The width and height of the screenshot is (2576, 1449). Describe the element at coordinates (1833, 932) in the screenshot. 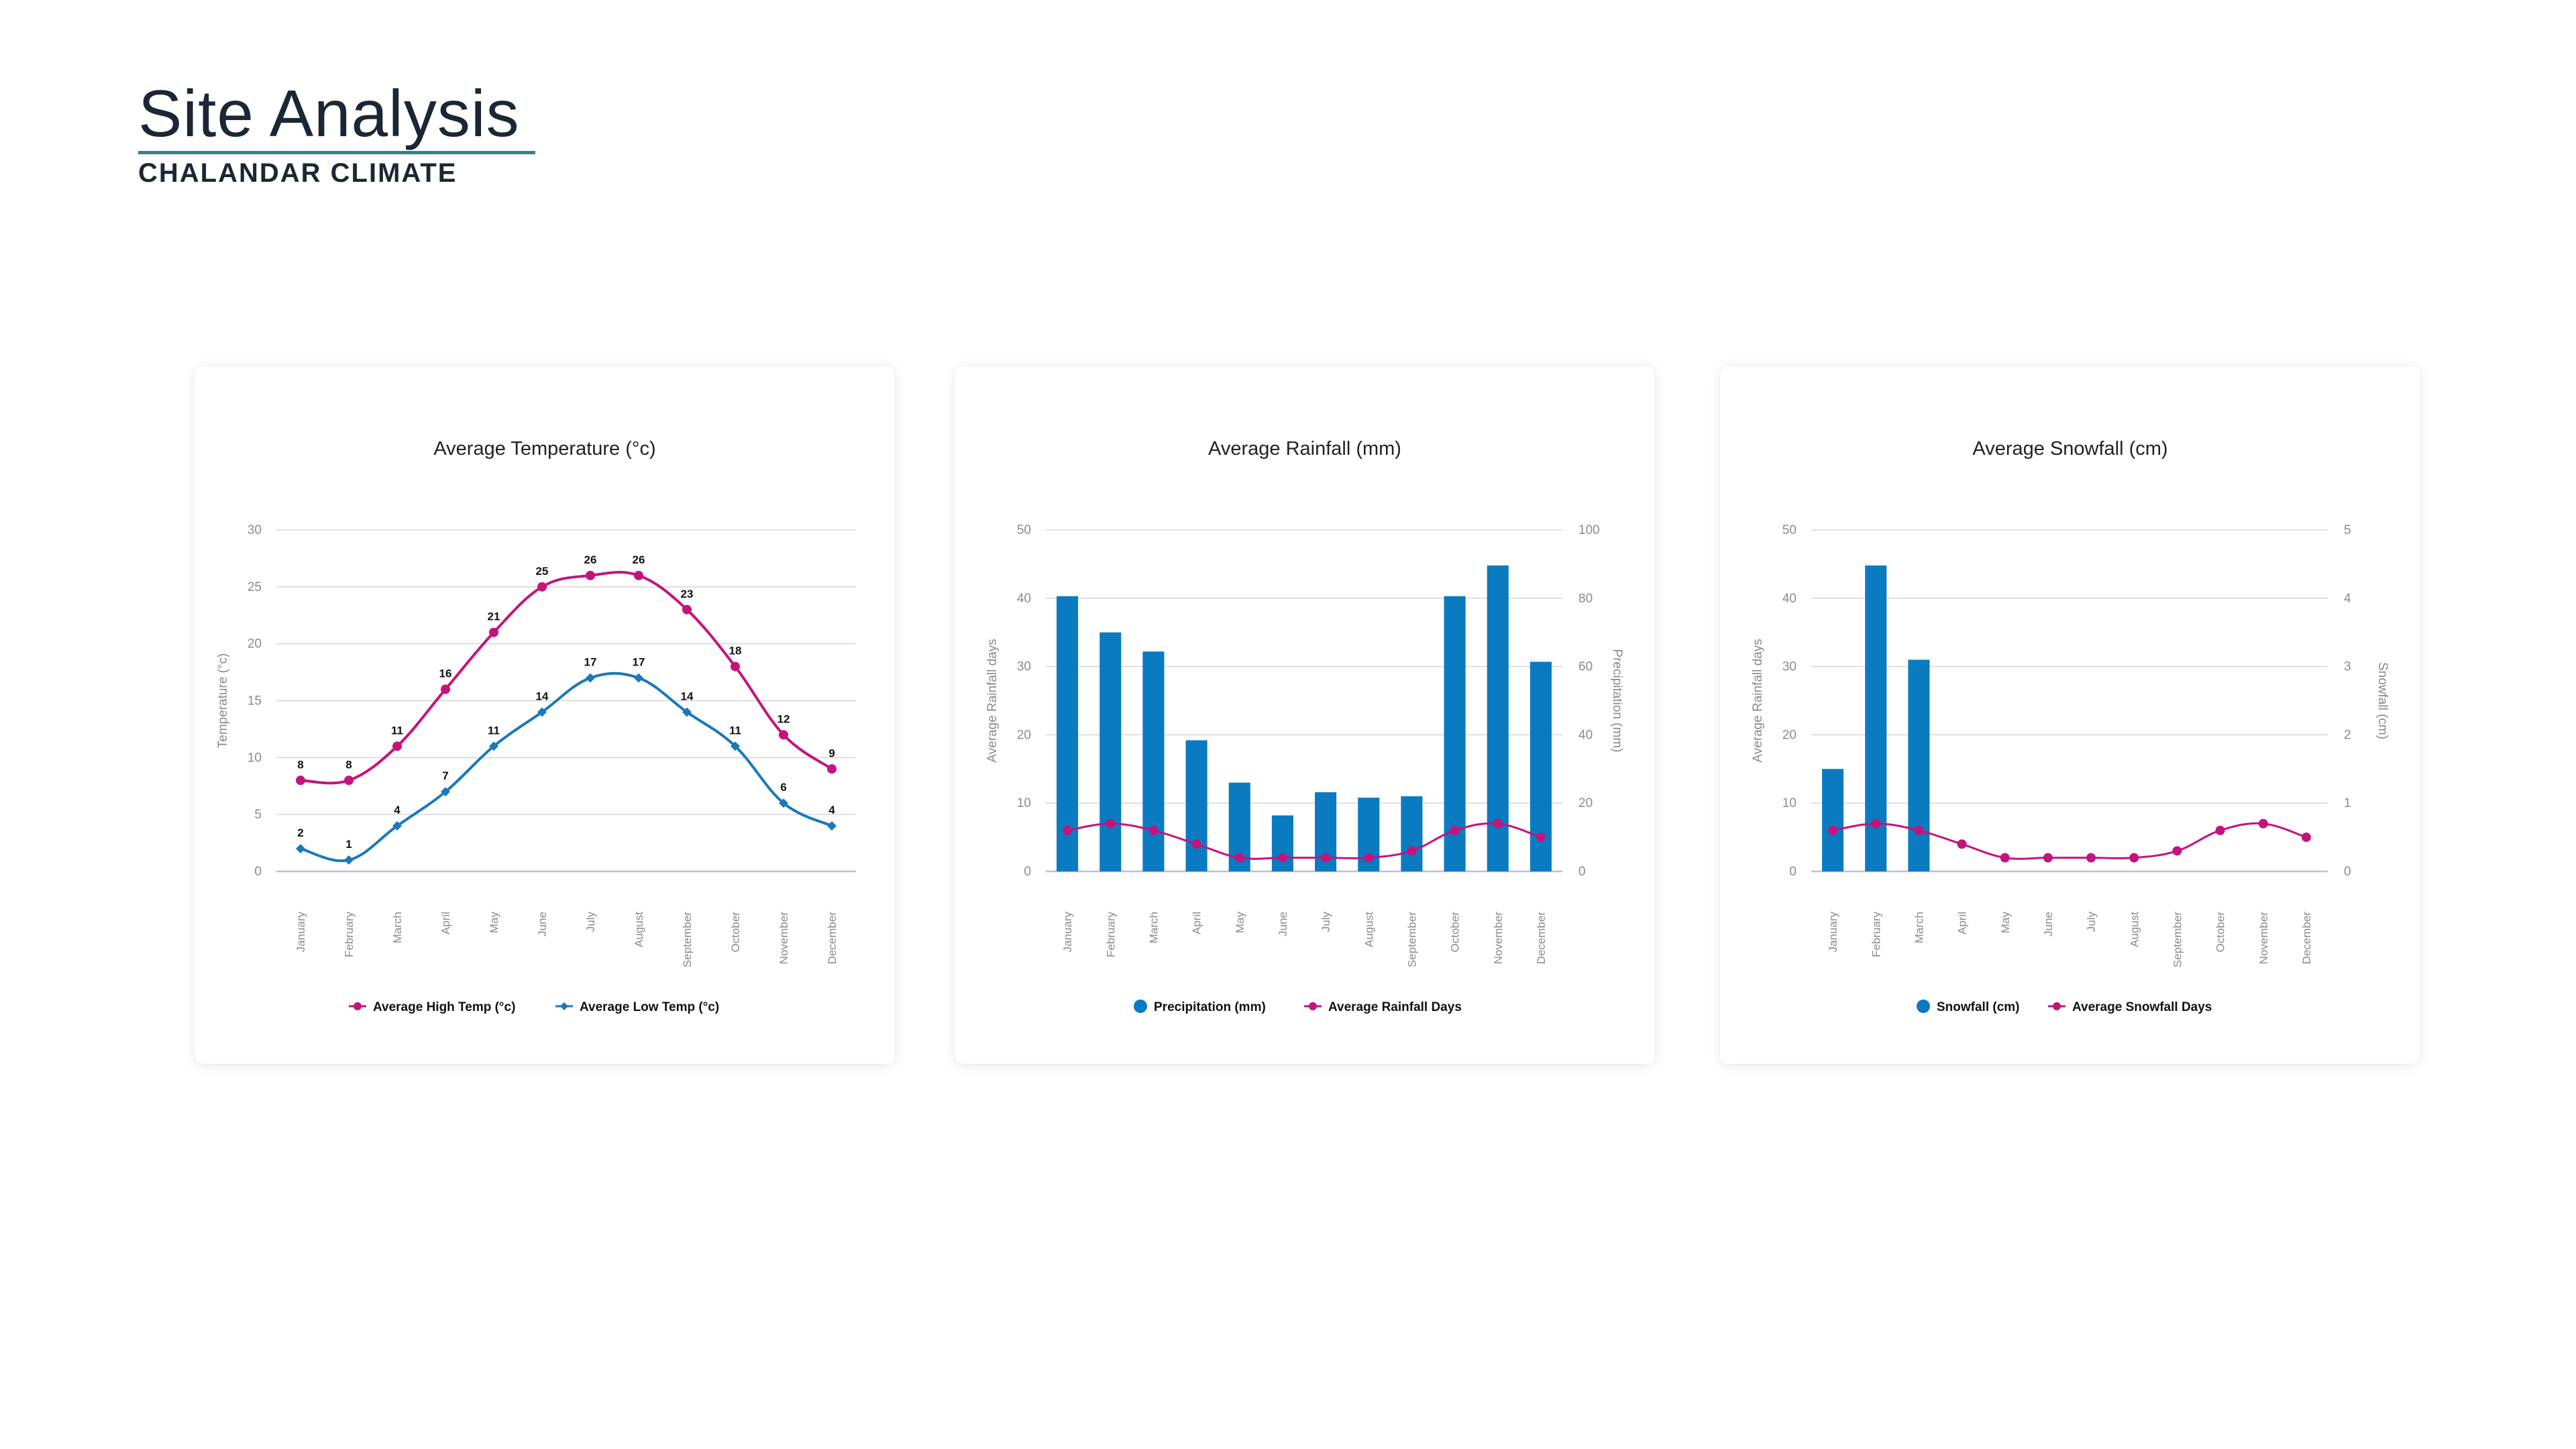

I see `x-tick-label: January` at that location.